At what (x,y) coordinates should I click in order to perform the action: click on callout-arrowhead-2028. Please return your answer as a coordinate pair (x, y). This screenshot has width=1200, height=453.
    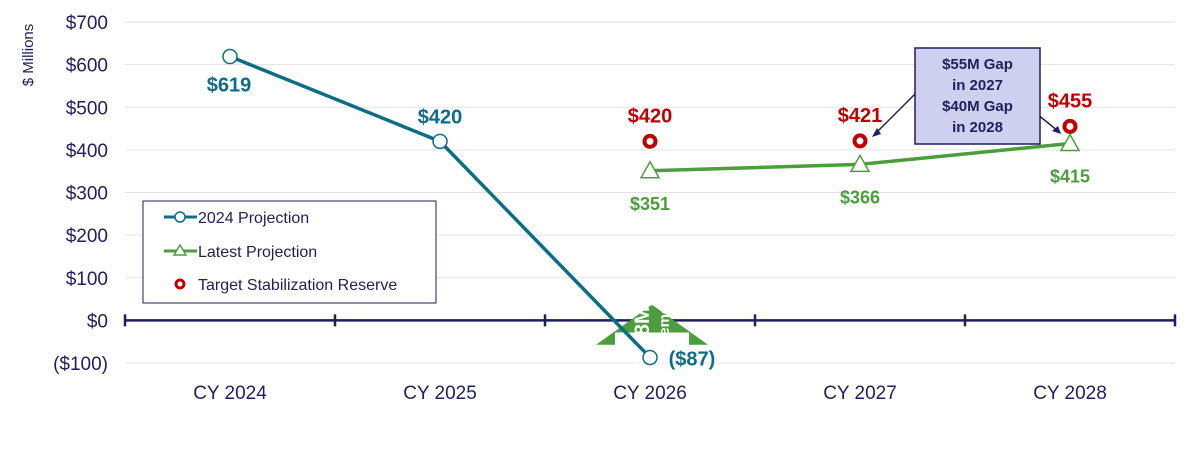
    Looking at the image, I should click on (1056, 130).